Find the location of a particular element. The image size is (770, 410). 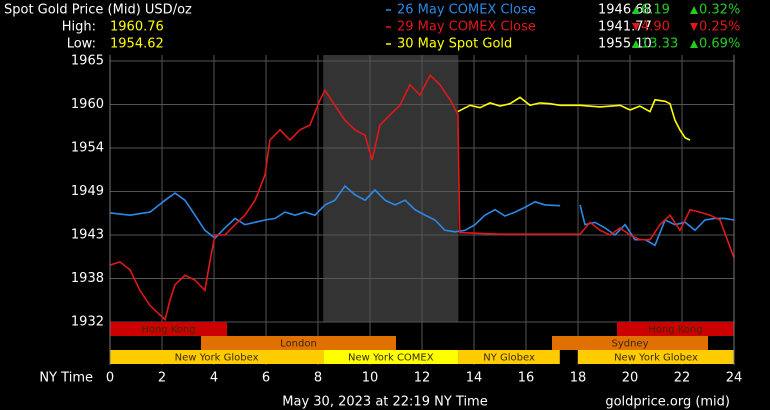

high-label: High: is located at coordinates (79, 27).